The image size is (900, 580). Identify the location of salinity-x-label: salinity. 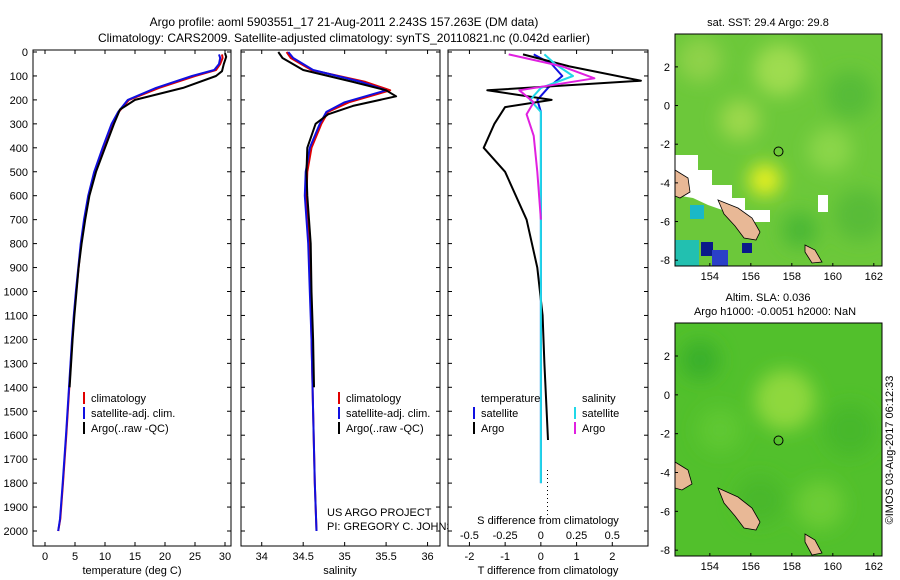
(340, 571).